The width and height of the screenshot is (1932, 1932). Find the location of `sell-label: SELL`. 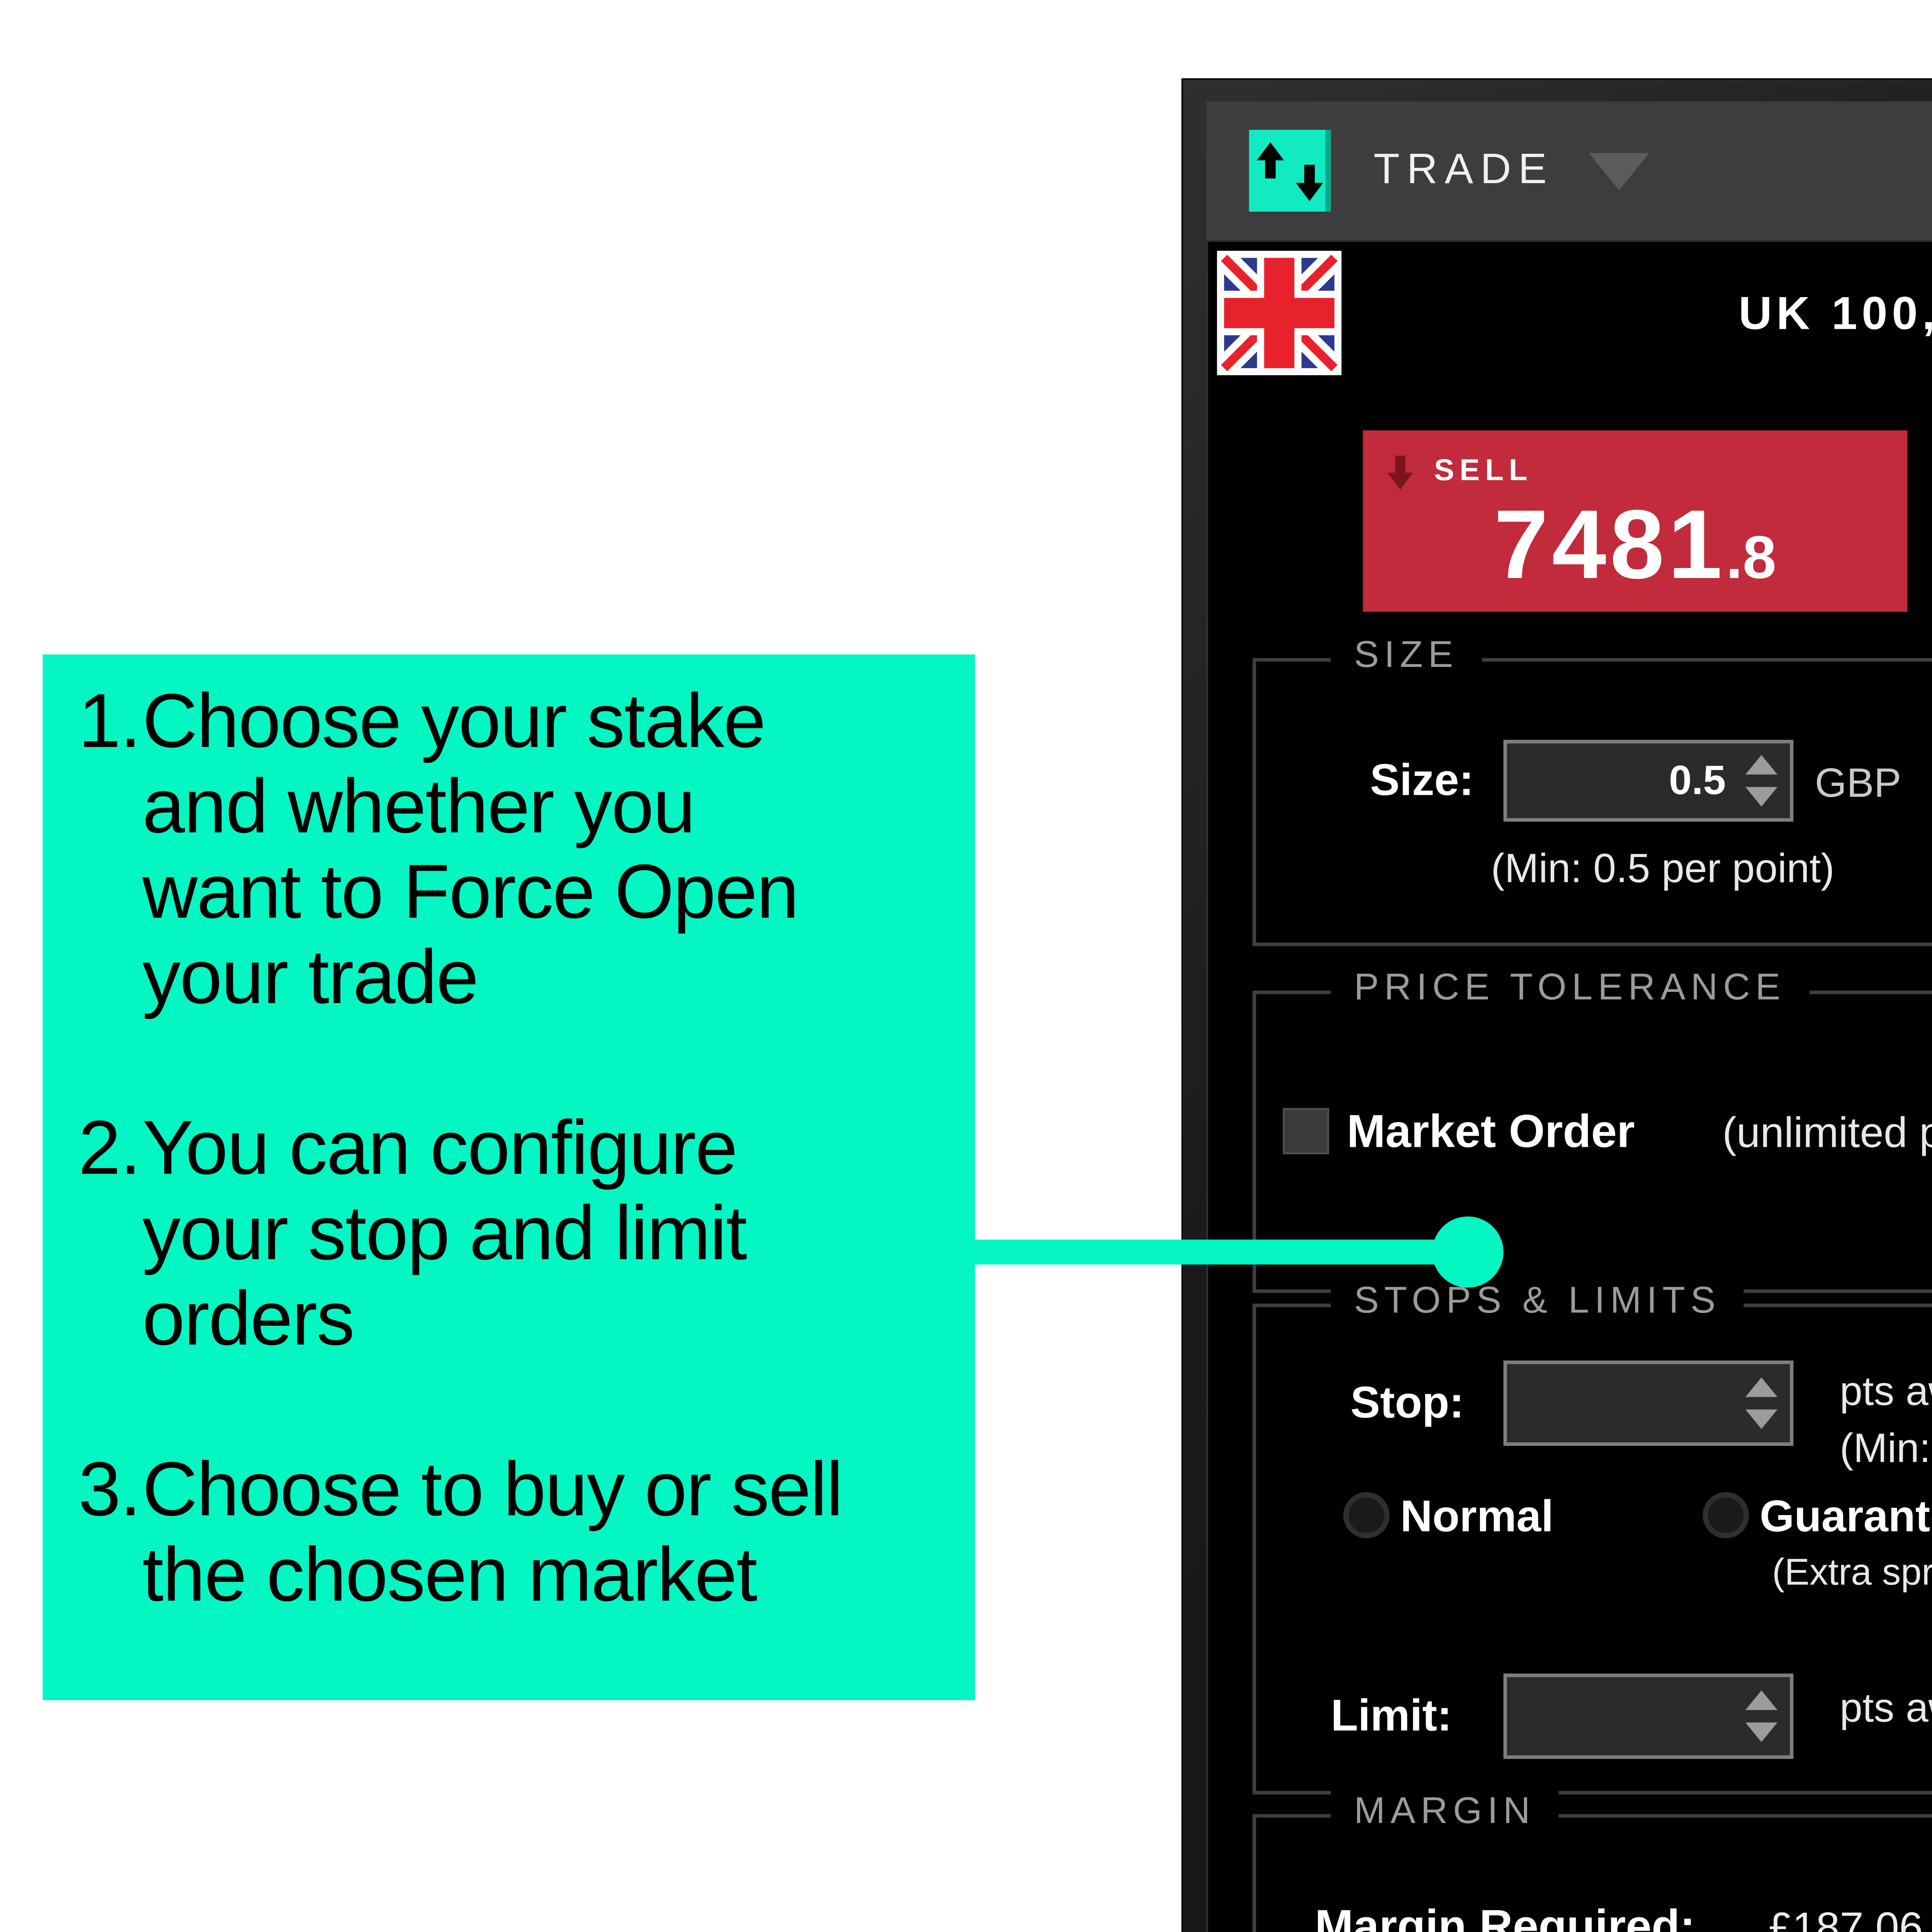

sell-label: SELL is located at coordinates (1458, 471).